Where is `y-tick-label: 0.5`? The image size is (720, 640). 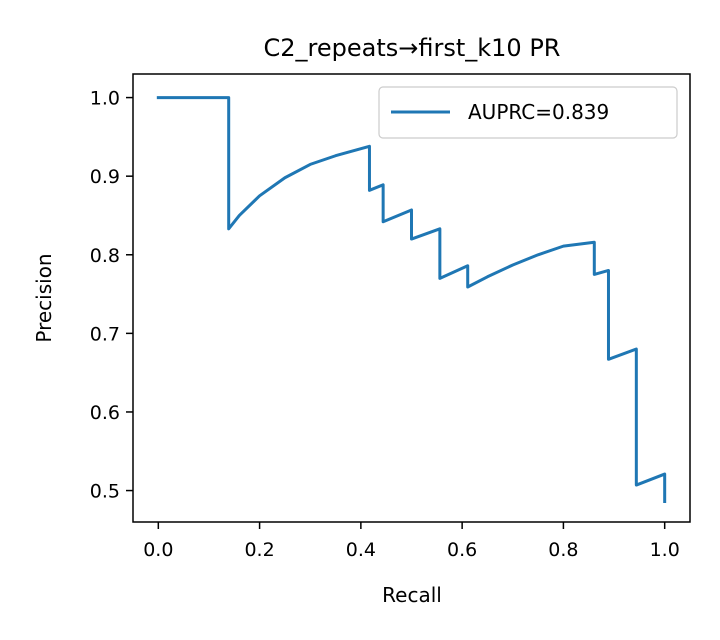 y-tick-label: 0.5 is located at coordinates (105, 492).